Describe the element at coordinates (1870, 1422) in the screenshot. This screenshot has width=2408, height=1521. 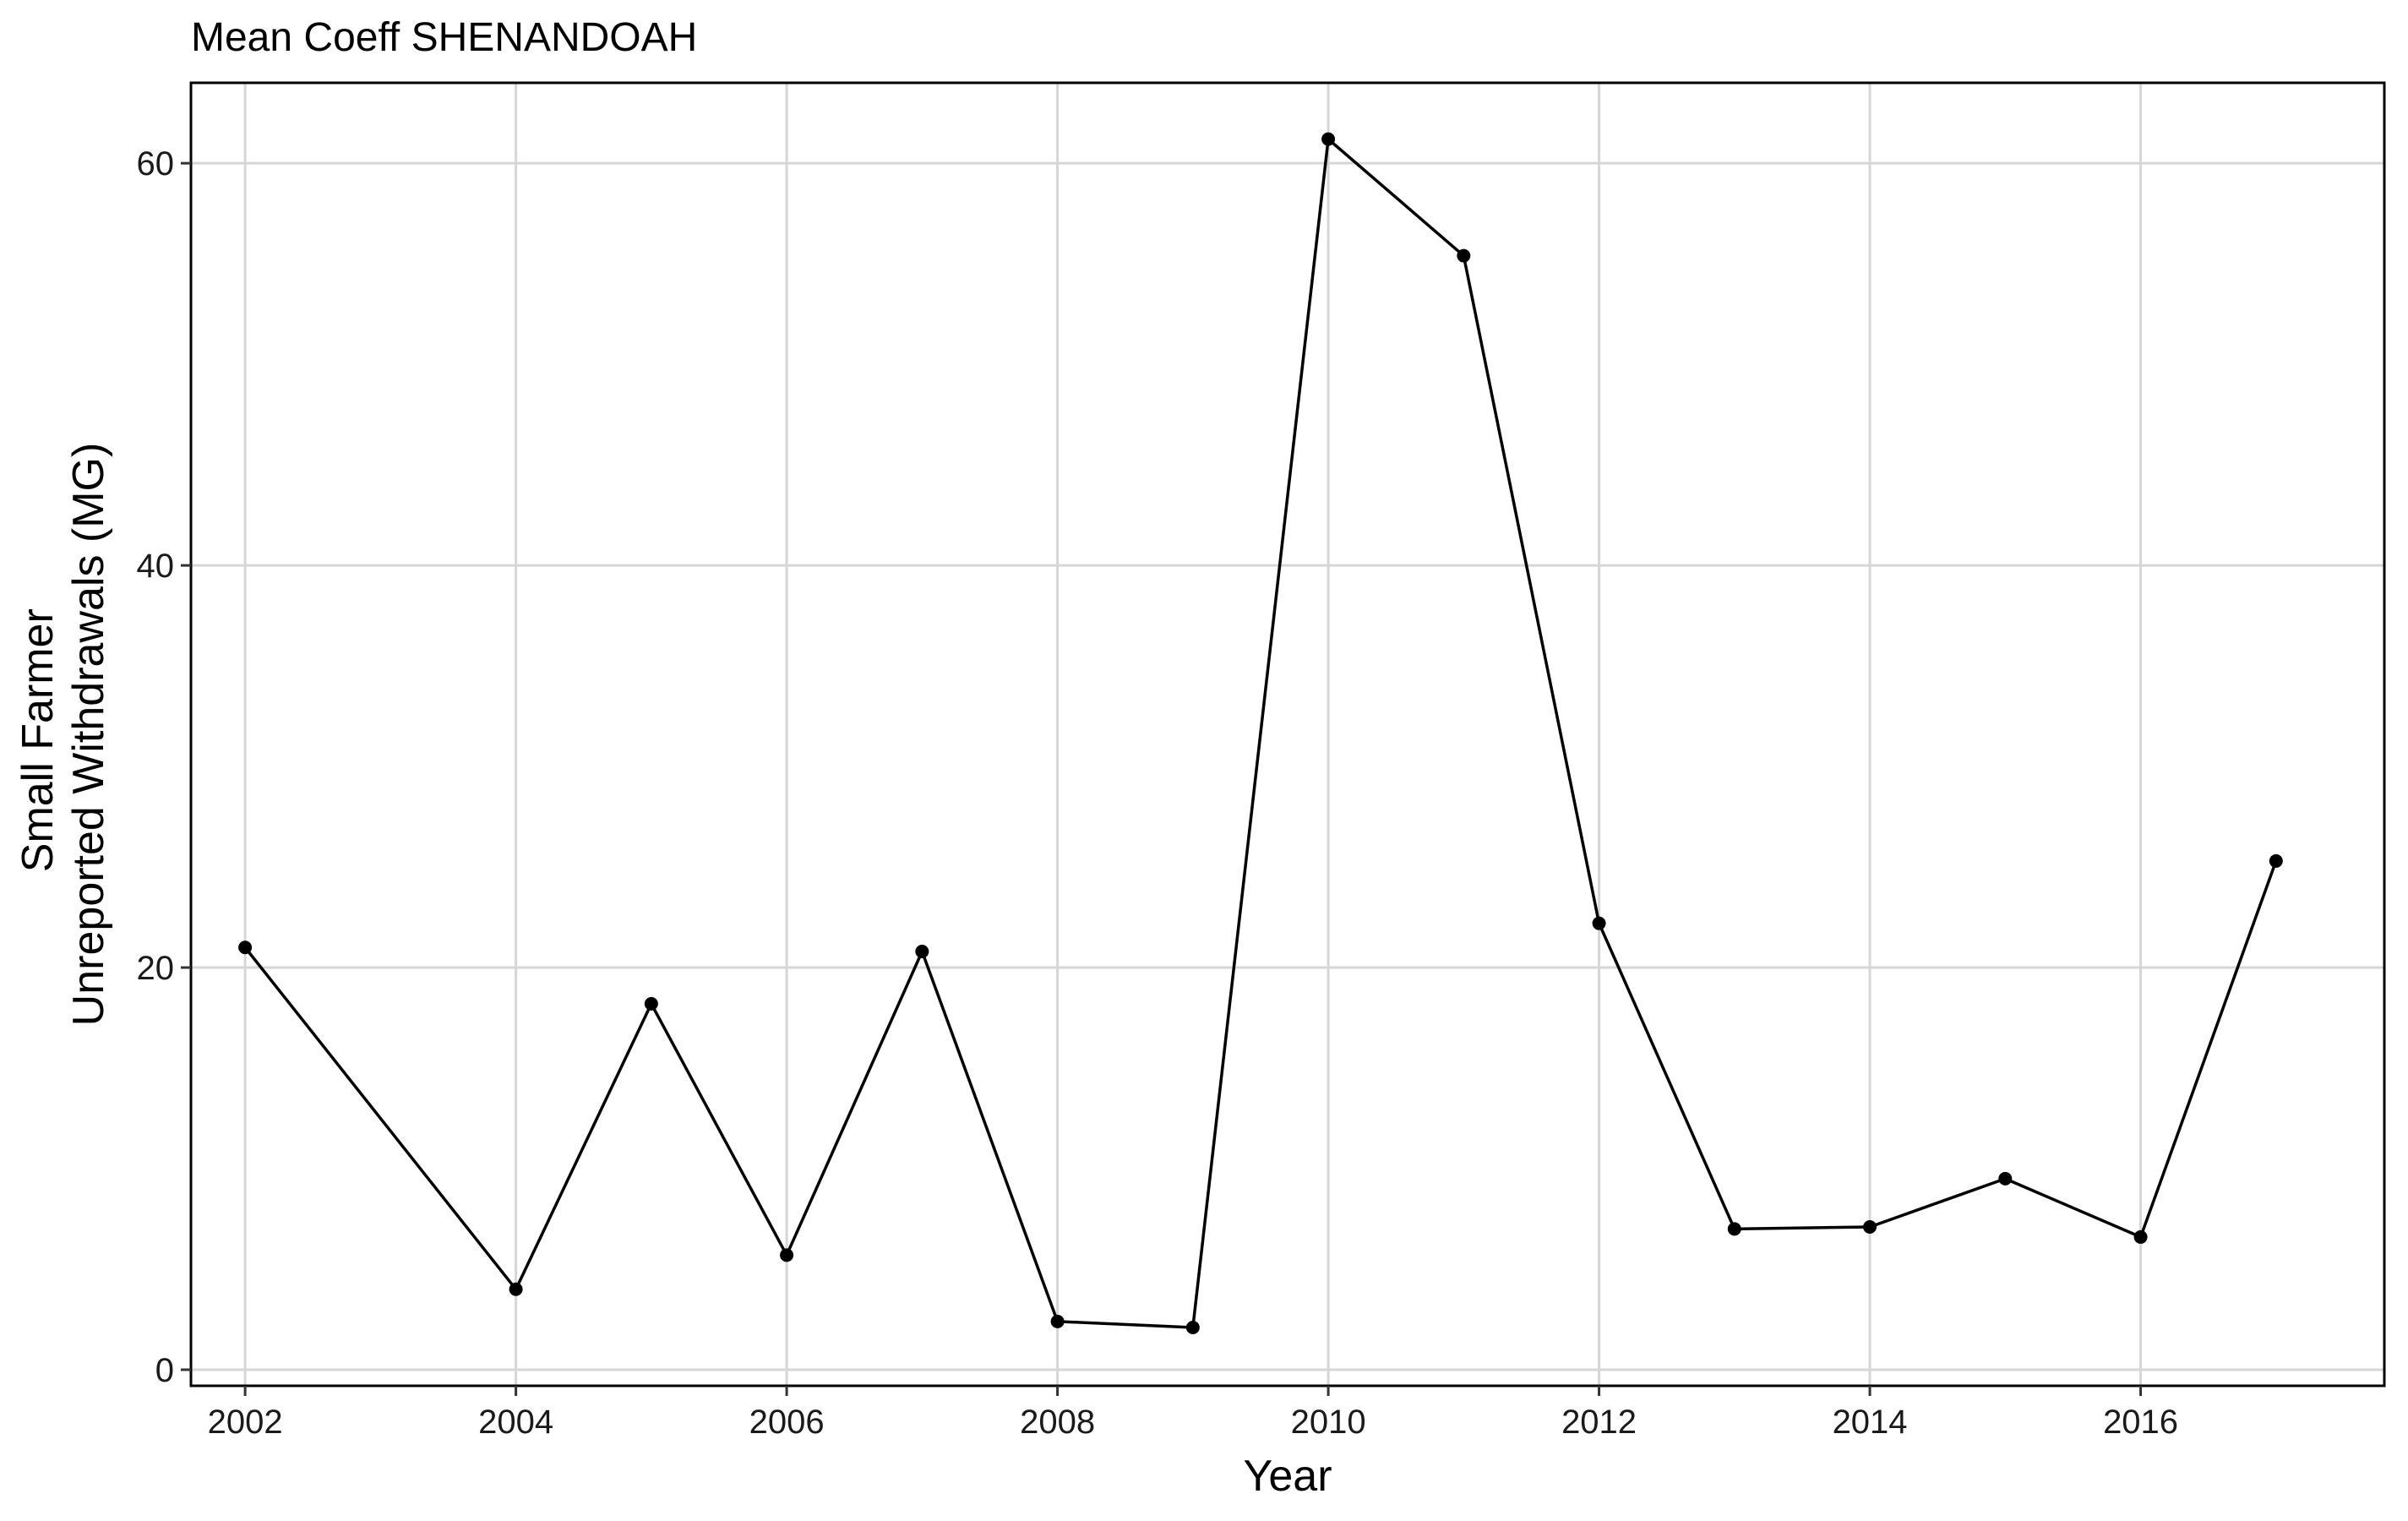
I see `x-tick-label: 2014` at that location.